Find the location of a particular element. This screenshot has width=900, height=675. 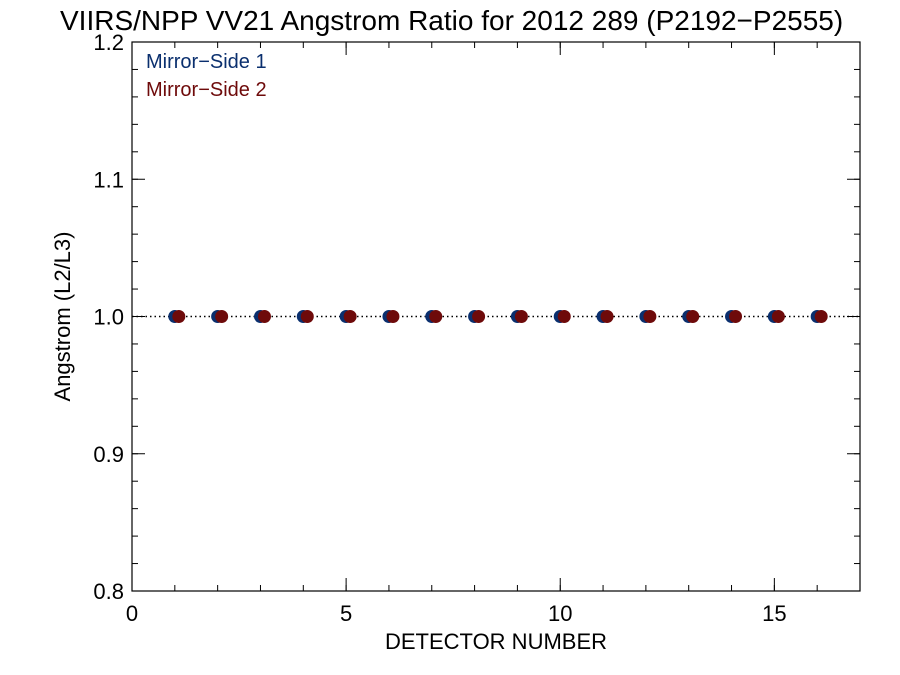

x-tick-label: 15 is located at coordinates (774, 613).